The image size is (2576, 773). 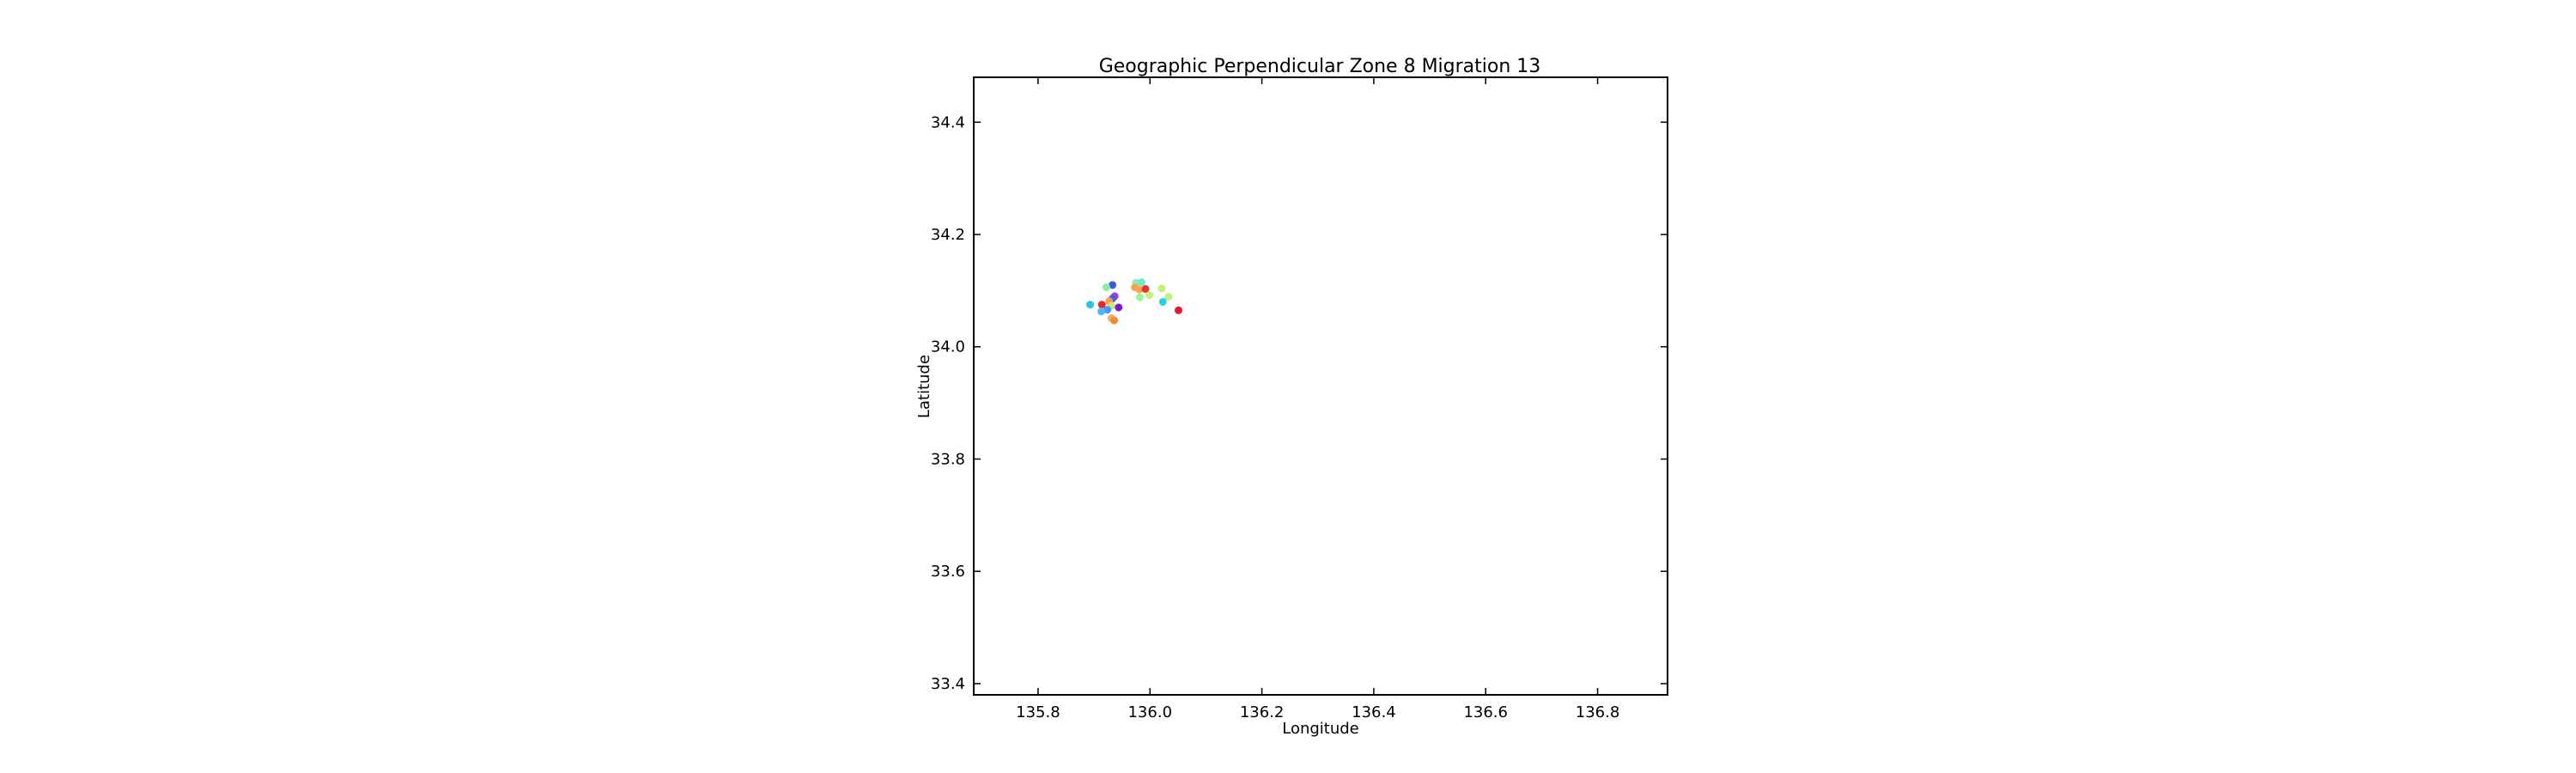 What do you see at coordinates (948, 235) in the screenshot?
I see `y-tick-label: 34.2` at bounding box center [948, 235].